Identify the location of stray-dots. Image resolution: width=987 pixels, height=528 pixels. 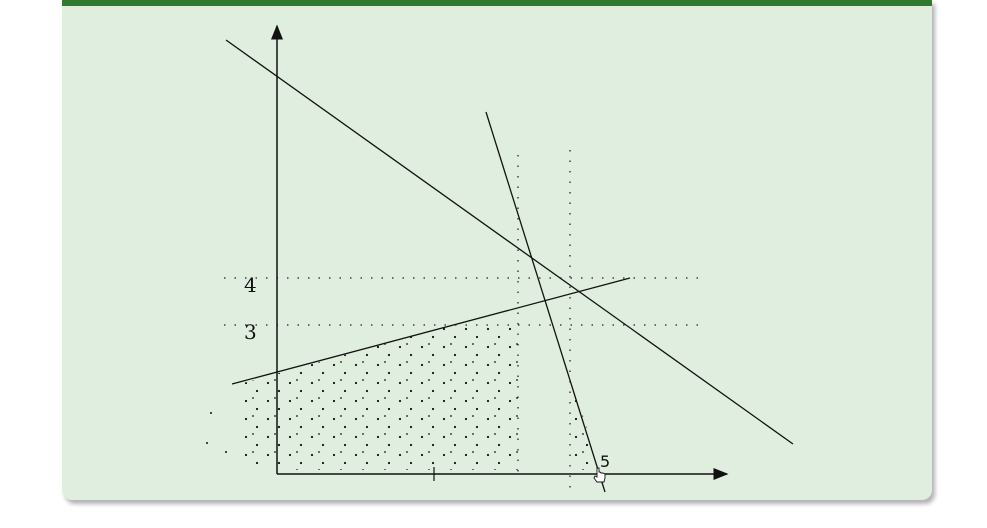
(216, 432).